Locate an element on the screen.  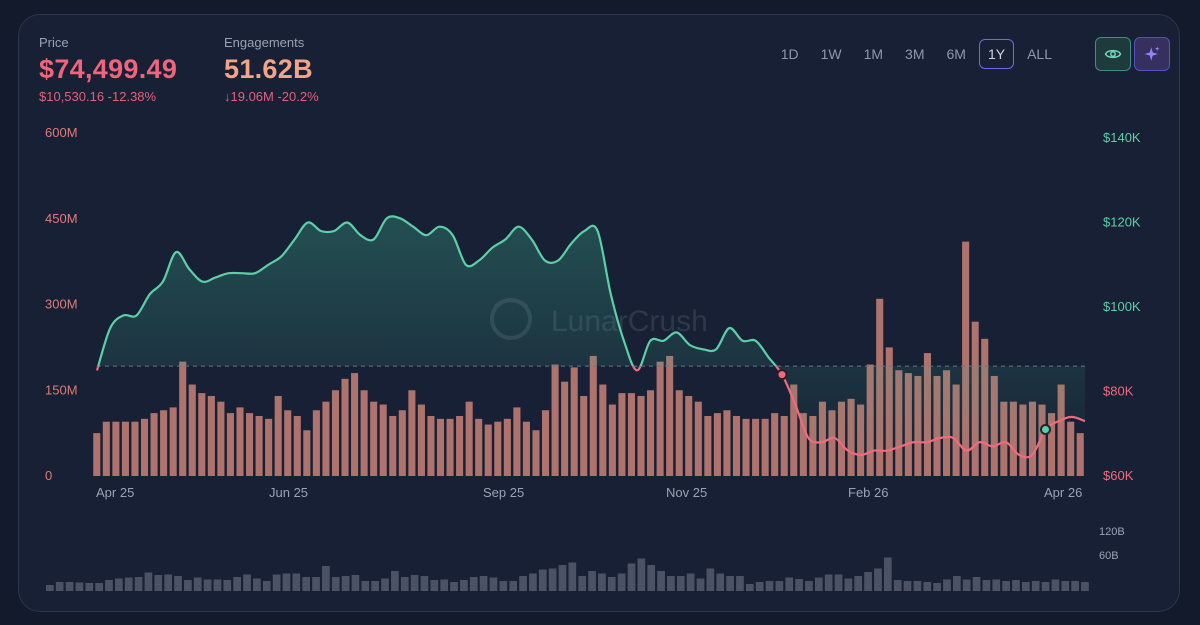
right-axis-tick-label: $120K is located at coordinates (1122, 222).